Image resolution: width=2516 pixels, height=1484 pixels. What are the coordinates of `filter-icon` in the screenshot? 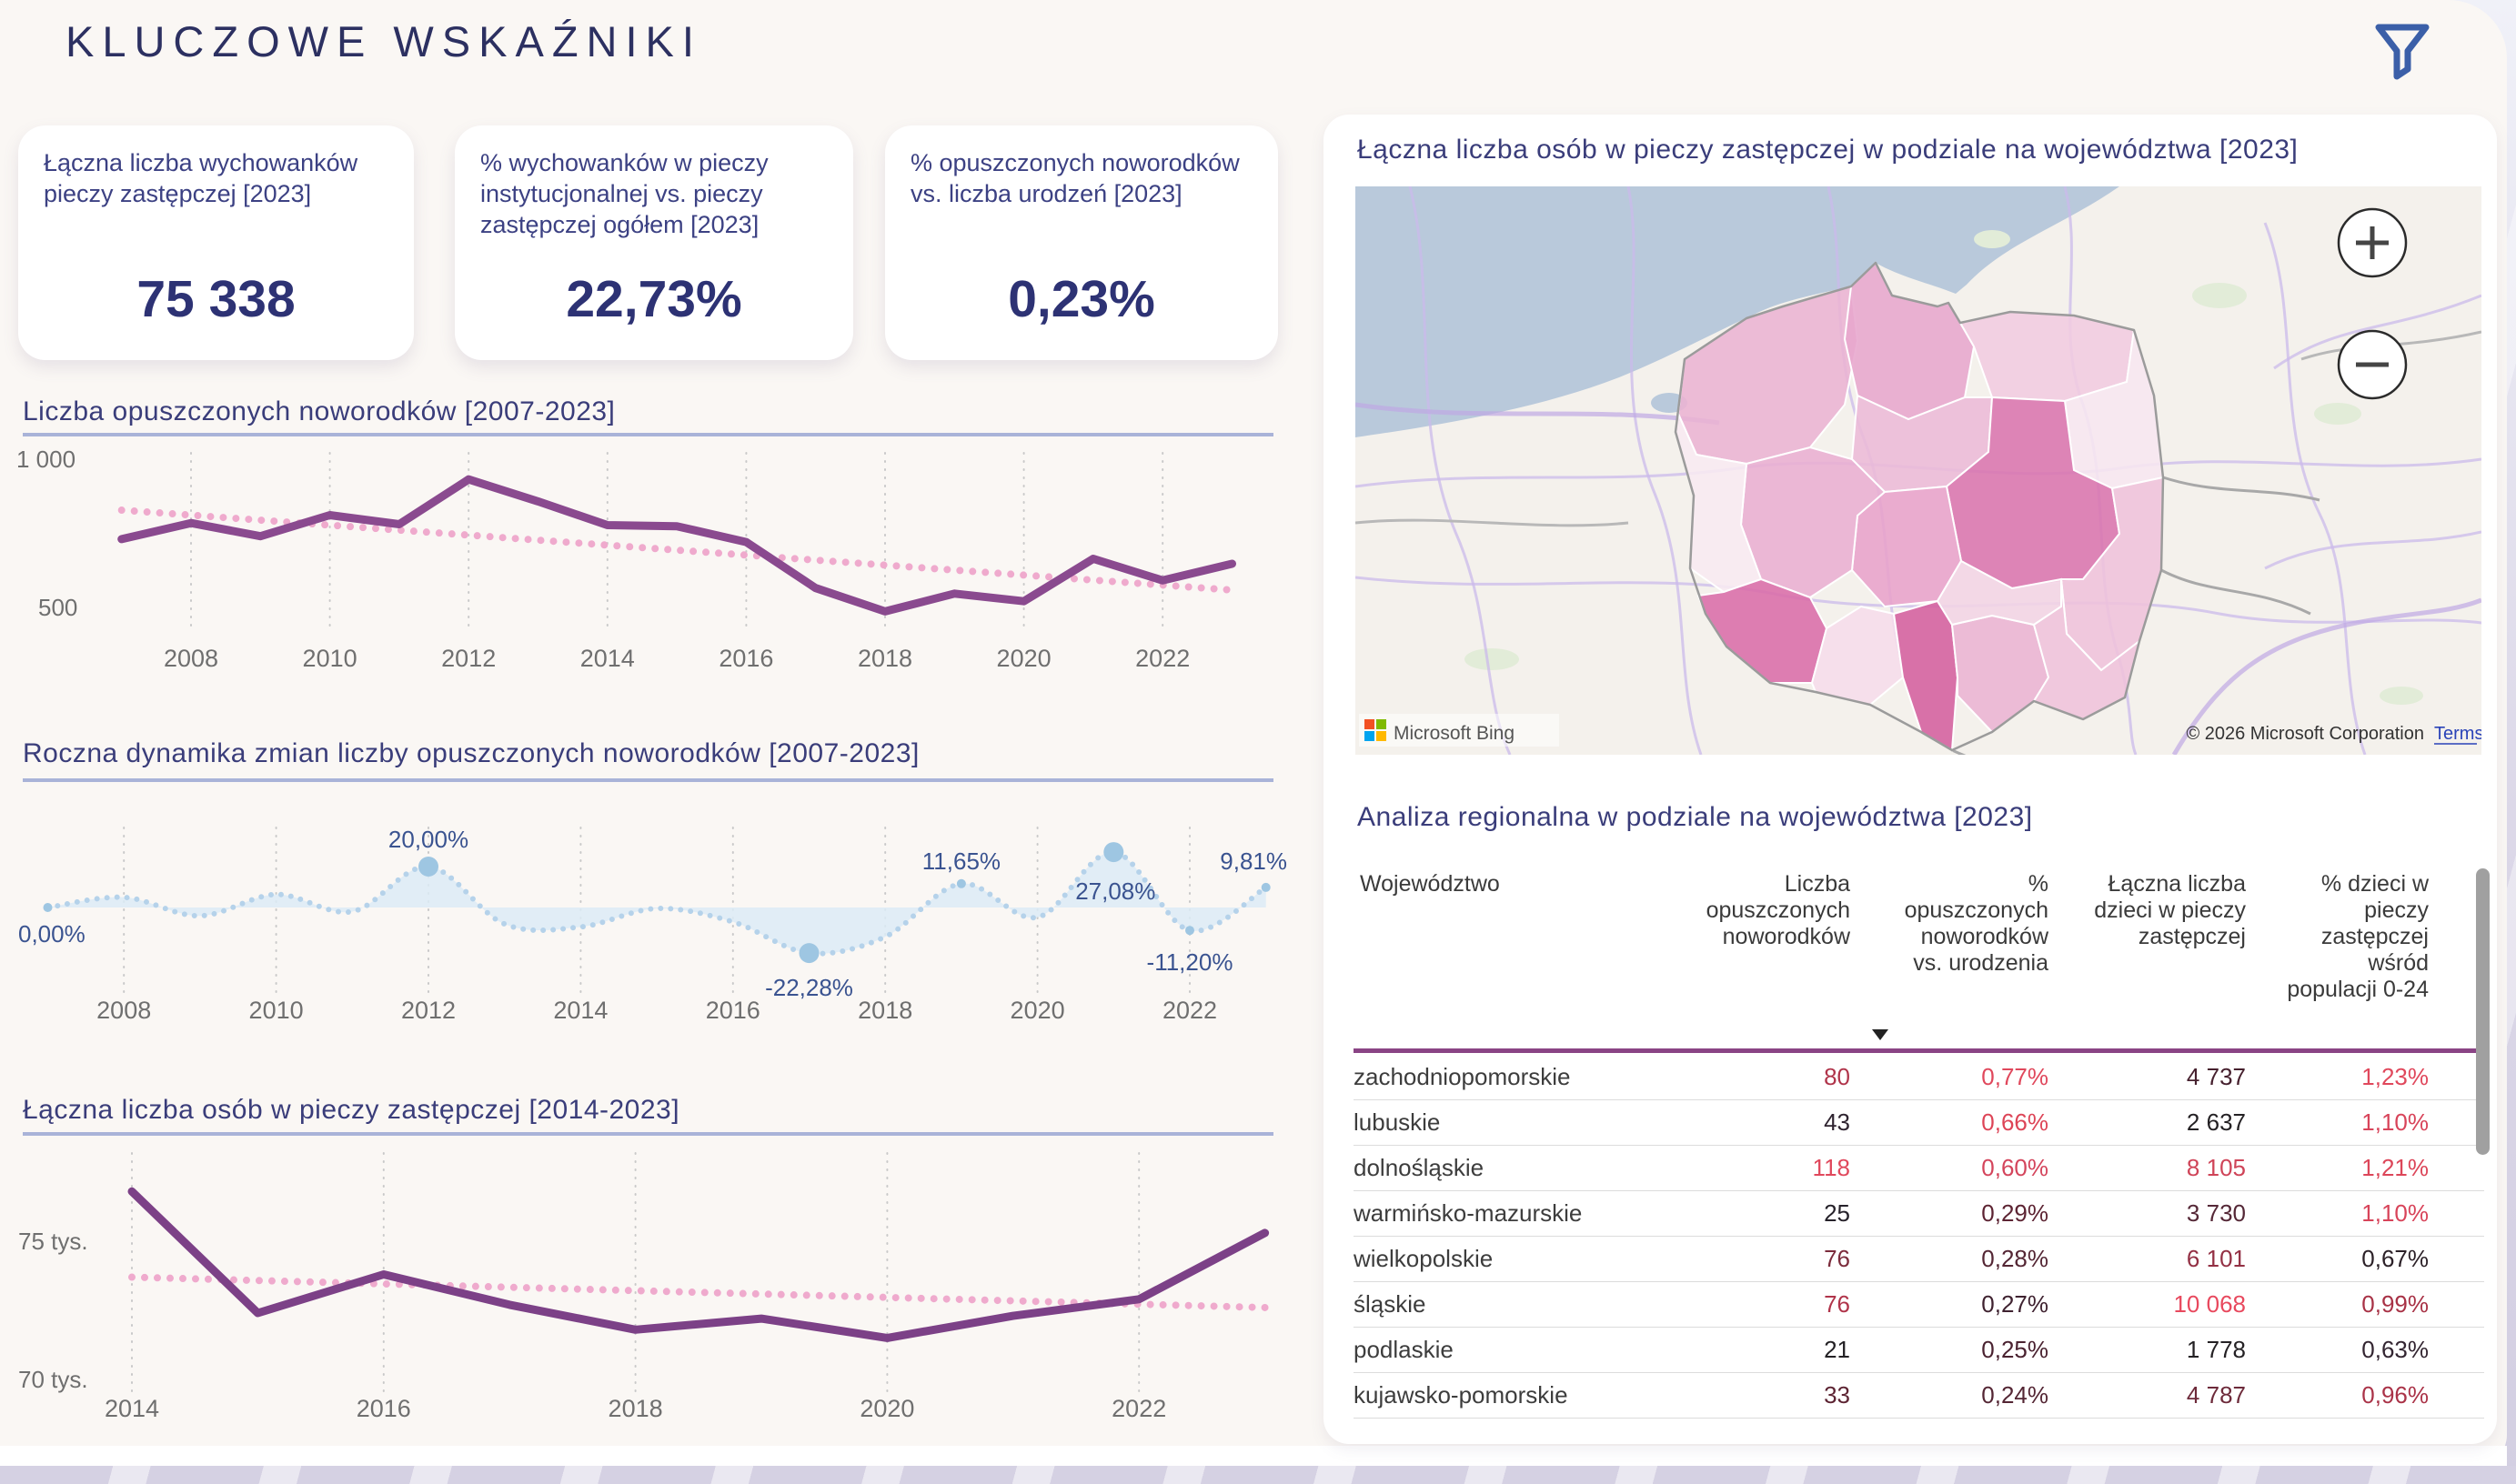 It's located at (2402, 48).